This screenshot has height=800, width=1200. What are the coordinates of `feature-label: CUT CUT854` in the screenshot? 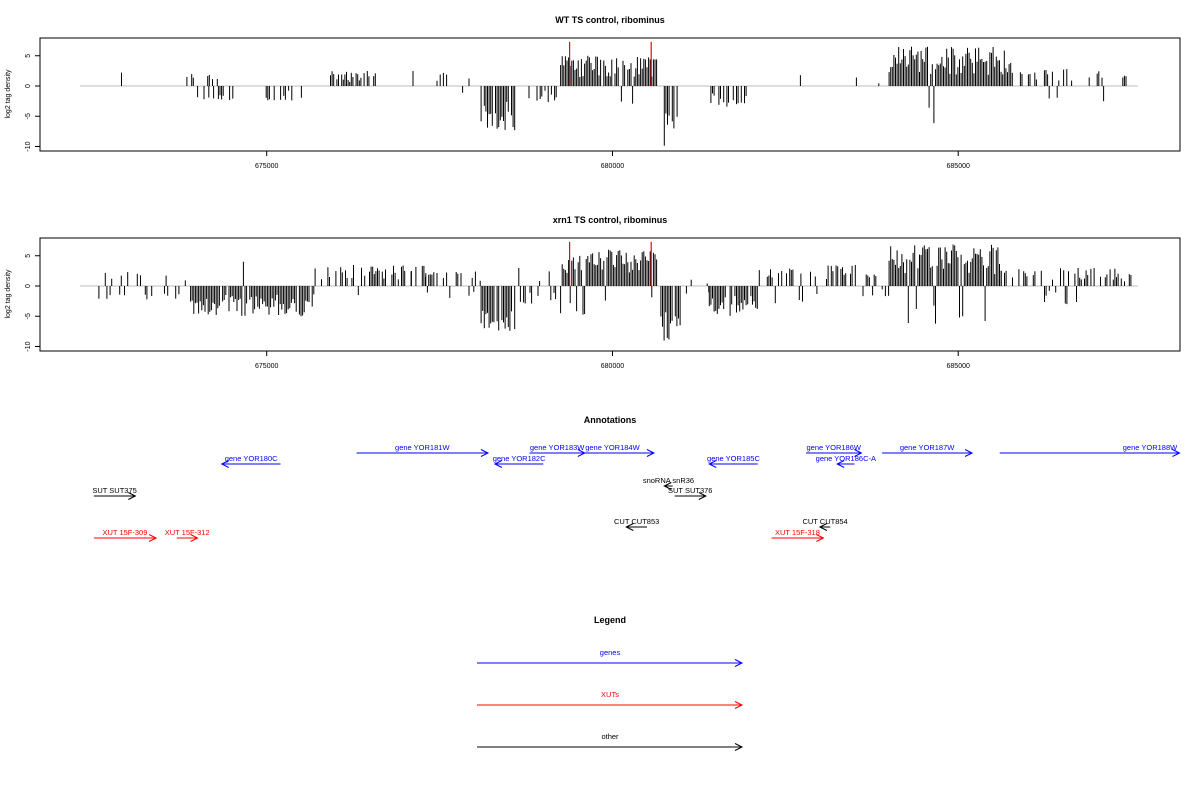 It's located at (824, 521).